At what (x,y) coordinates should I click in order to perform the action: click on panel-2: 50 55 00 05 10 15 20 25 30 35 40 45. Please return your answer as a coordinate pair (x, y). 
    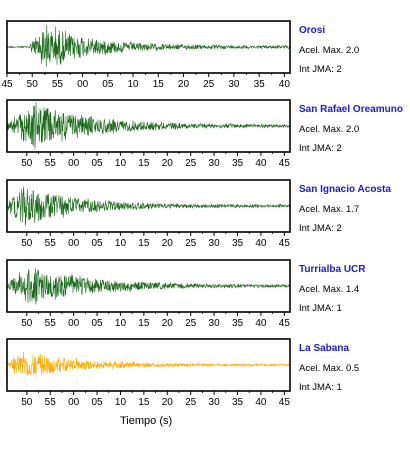
    Looking at the image, I should click on (148, 134).